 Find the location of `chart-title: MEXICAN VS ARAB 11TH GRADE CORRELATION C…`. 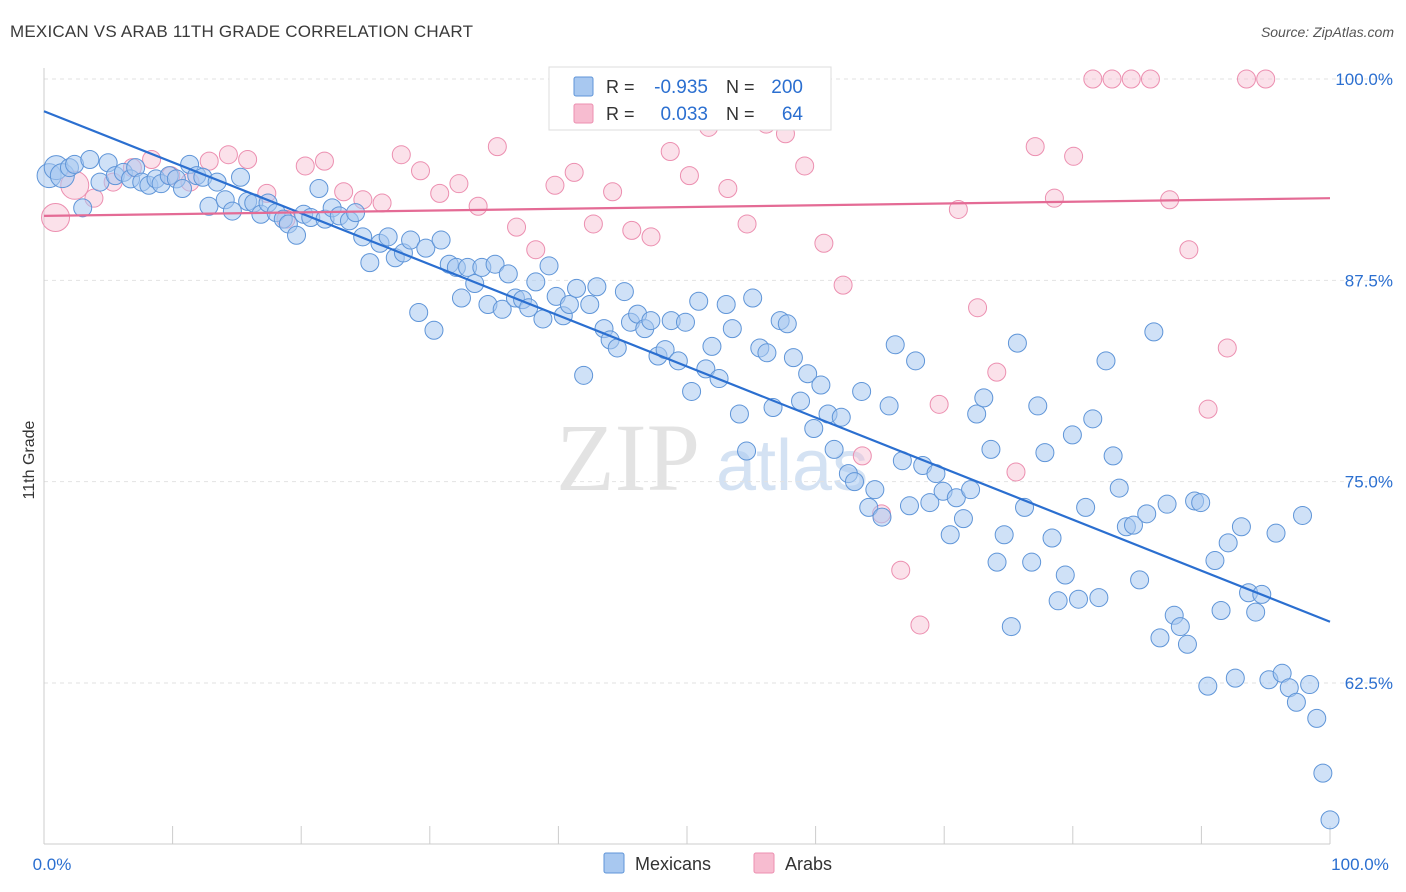

chart-title: MEXICAN VS ARAB 11TH GRADE CORRELATION C… is located at coordinates (242, 31).